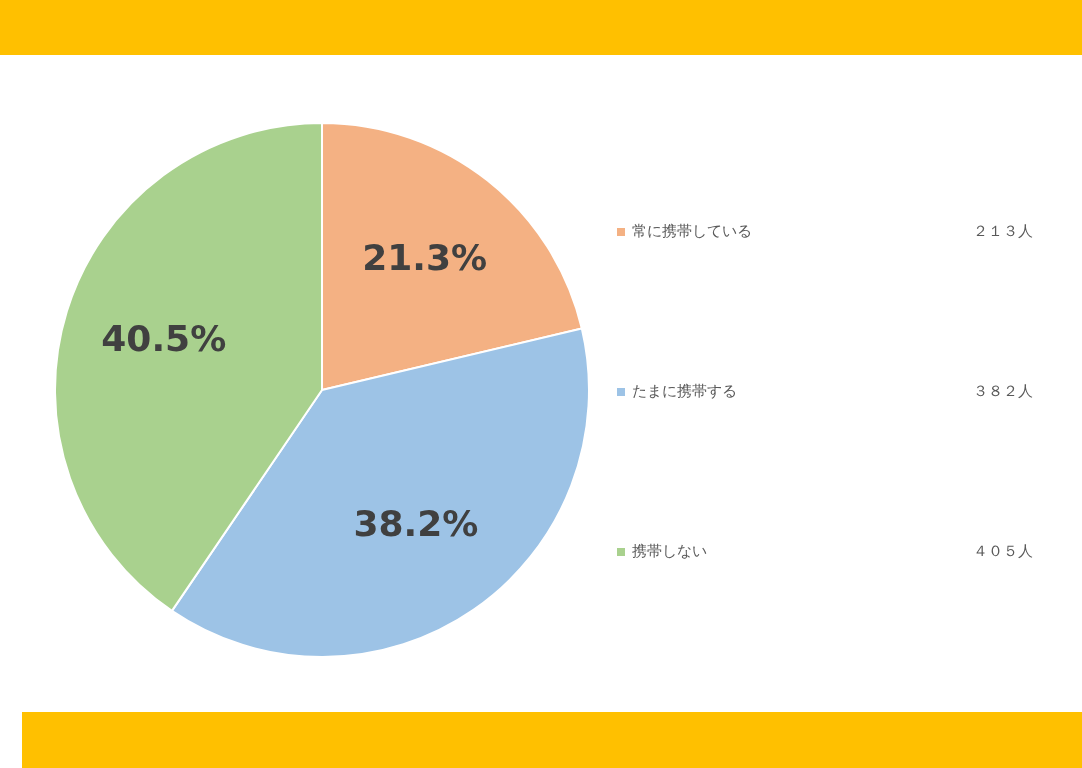  Describe the element at coordinates (416, 523) in the screenshot. I see `data-label: 38.2%` at that location.